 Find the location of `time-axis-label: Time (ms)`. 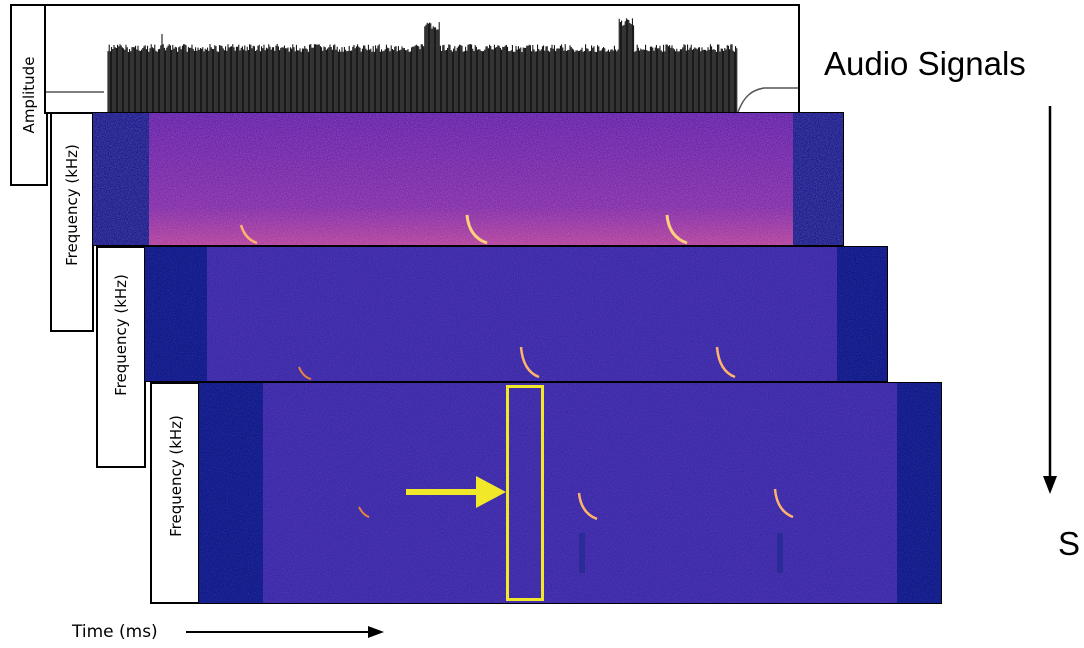

time-axis-label: Time (ms) is located at coordinates (115, 632).